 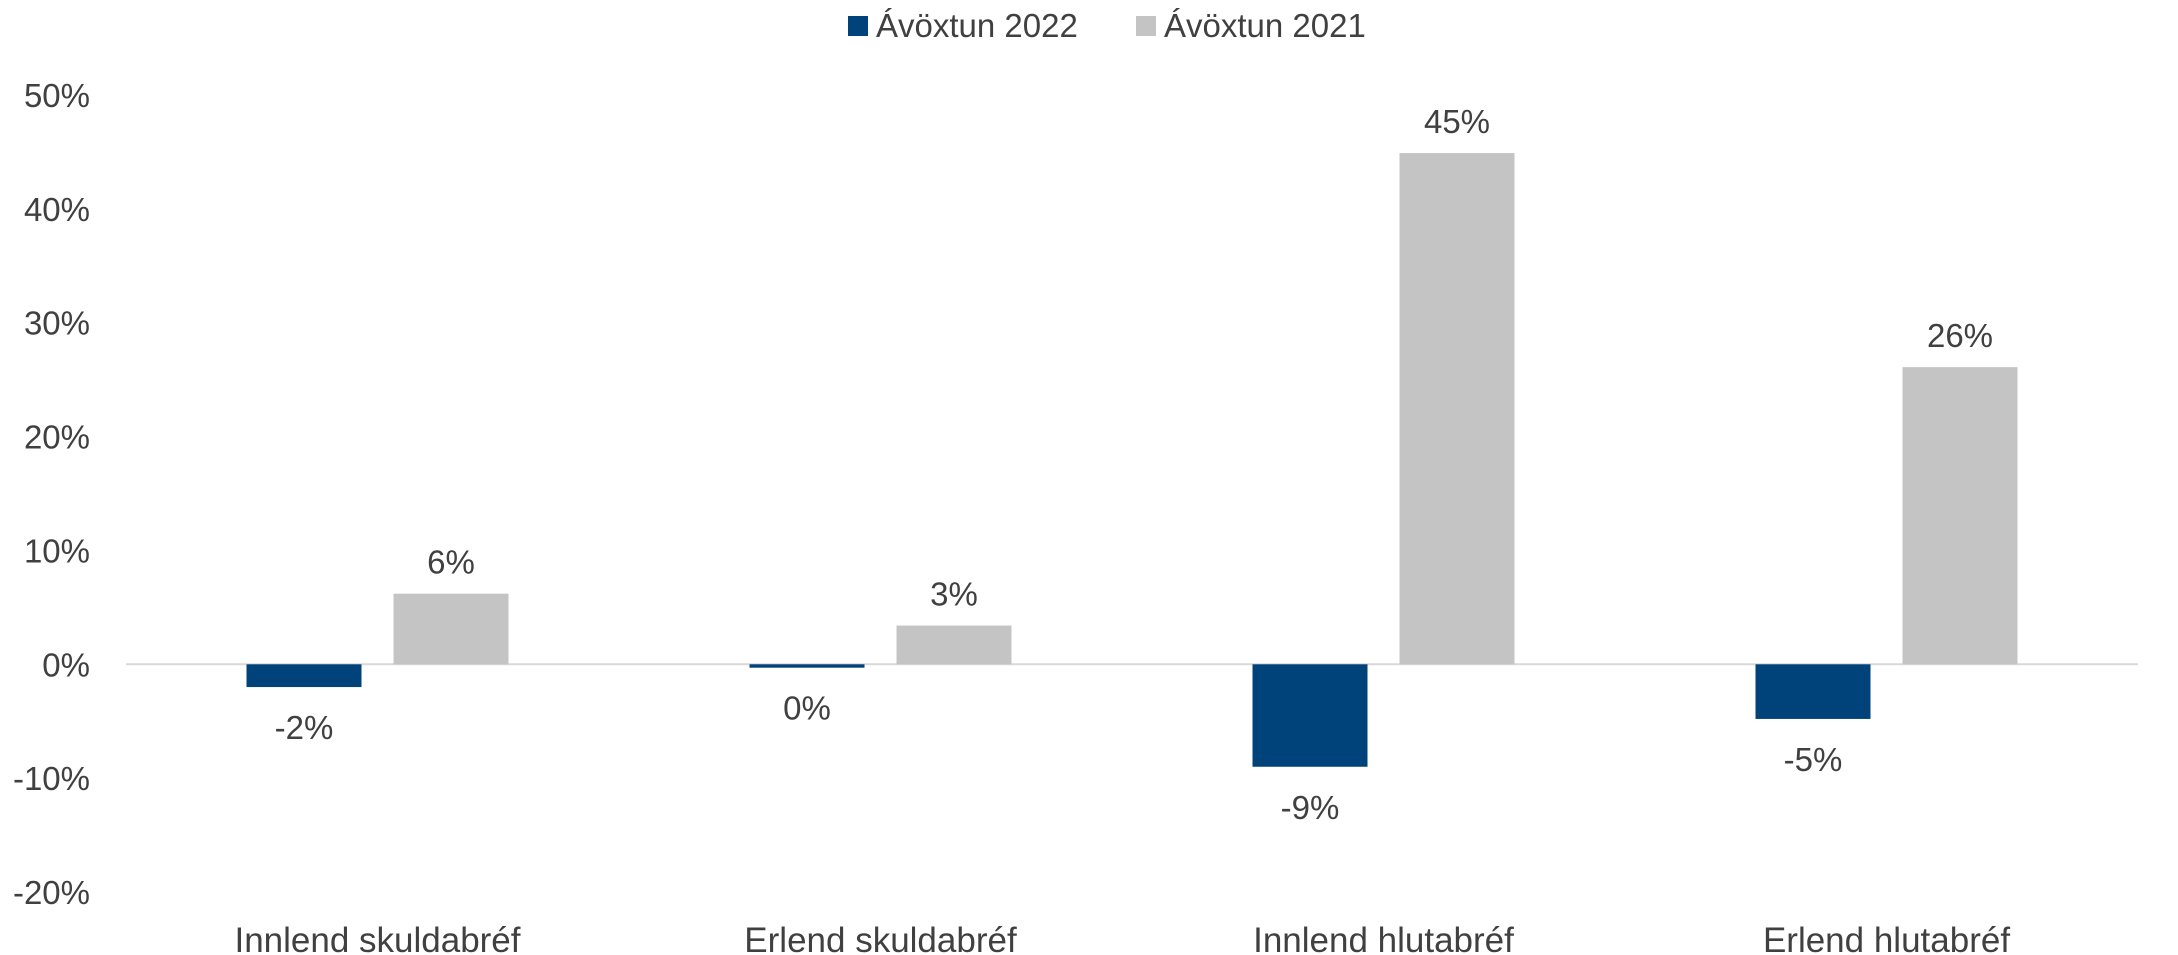 What do you see at coordinates (880, 938) in the screenshot?
I see `x-category-label: Erlend skuldabréf` at bounding box center [880, 938].